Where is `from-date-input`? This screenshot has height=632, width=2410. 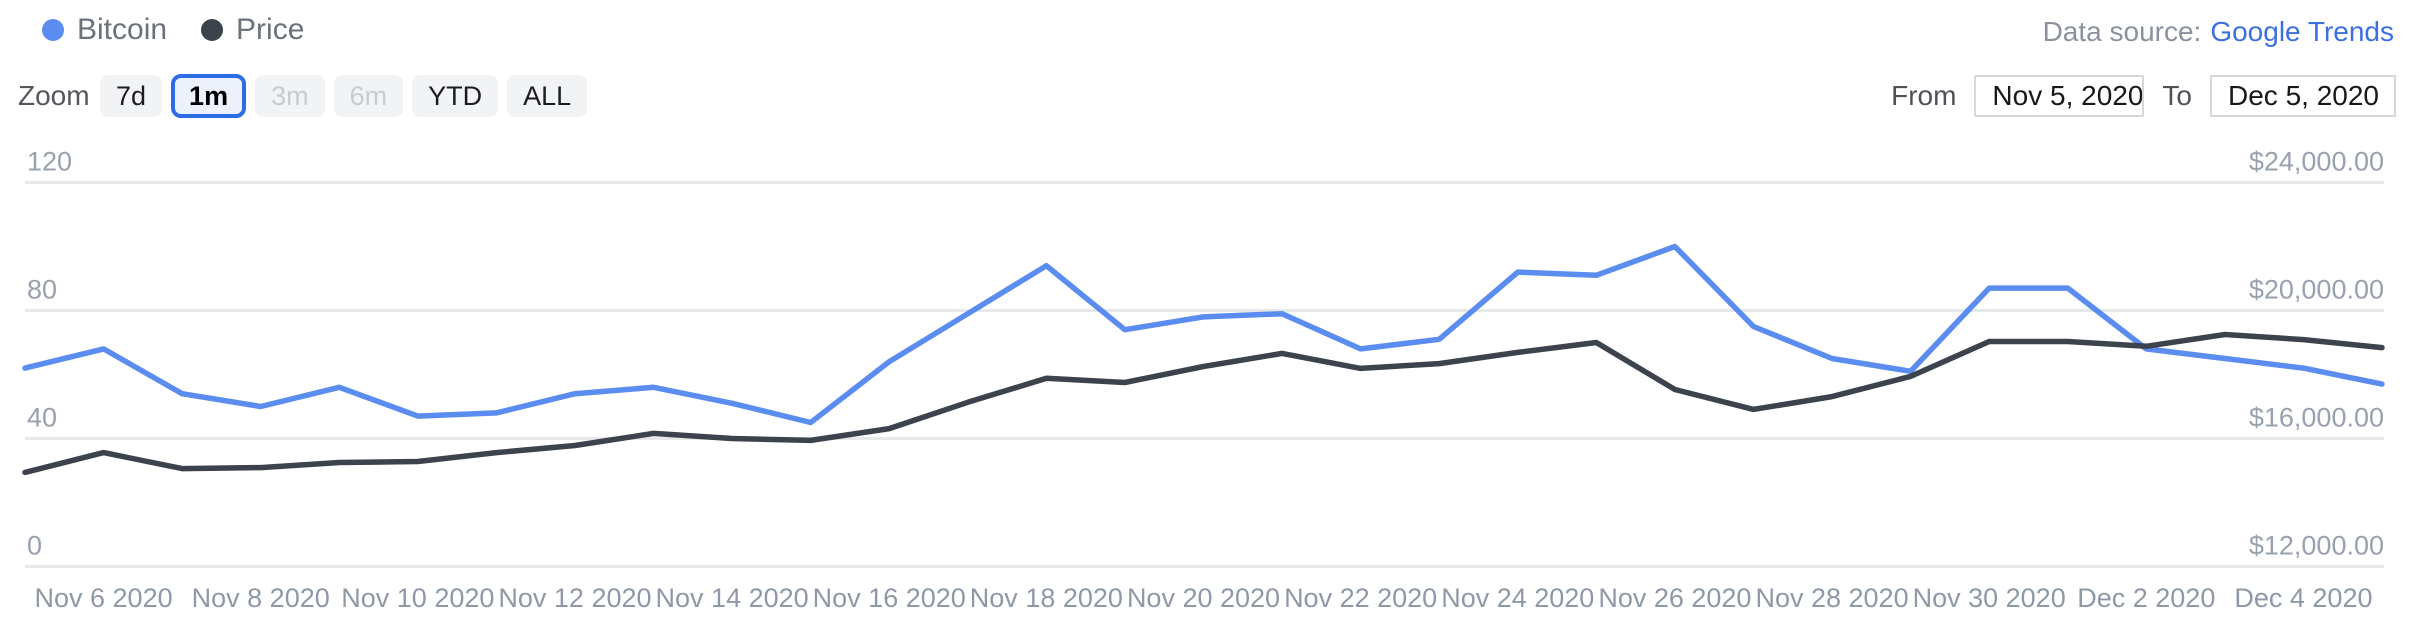 from-date-input is located at coordinates (2059, 96).